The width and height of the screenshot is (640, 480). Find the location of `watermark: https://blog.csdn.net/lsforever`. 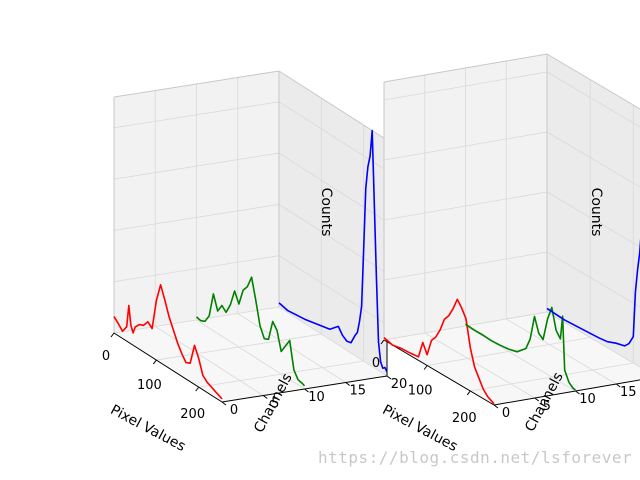

watermark: https://blog.csdn.net/lsforever is located at coordinates (475, 457).